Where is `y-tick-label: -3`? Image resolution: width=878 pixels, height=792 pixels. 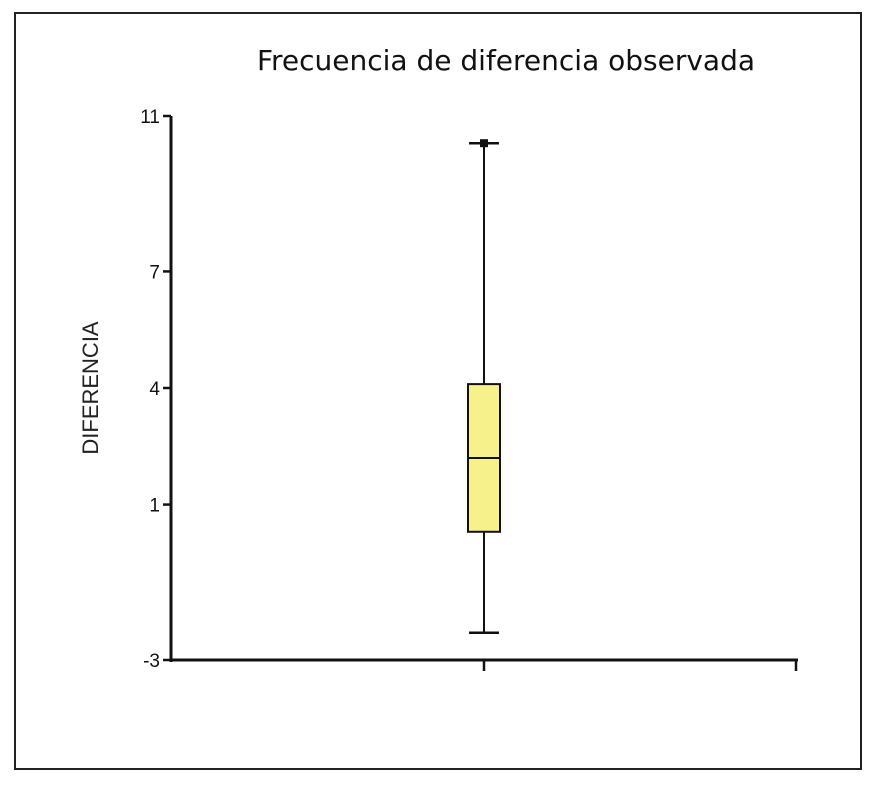
y-tick-label: -3 is located at coordinates (151, 661).